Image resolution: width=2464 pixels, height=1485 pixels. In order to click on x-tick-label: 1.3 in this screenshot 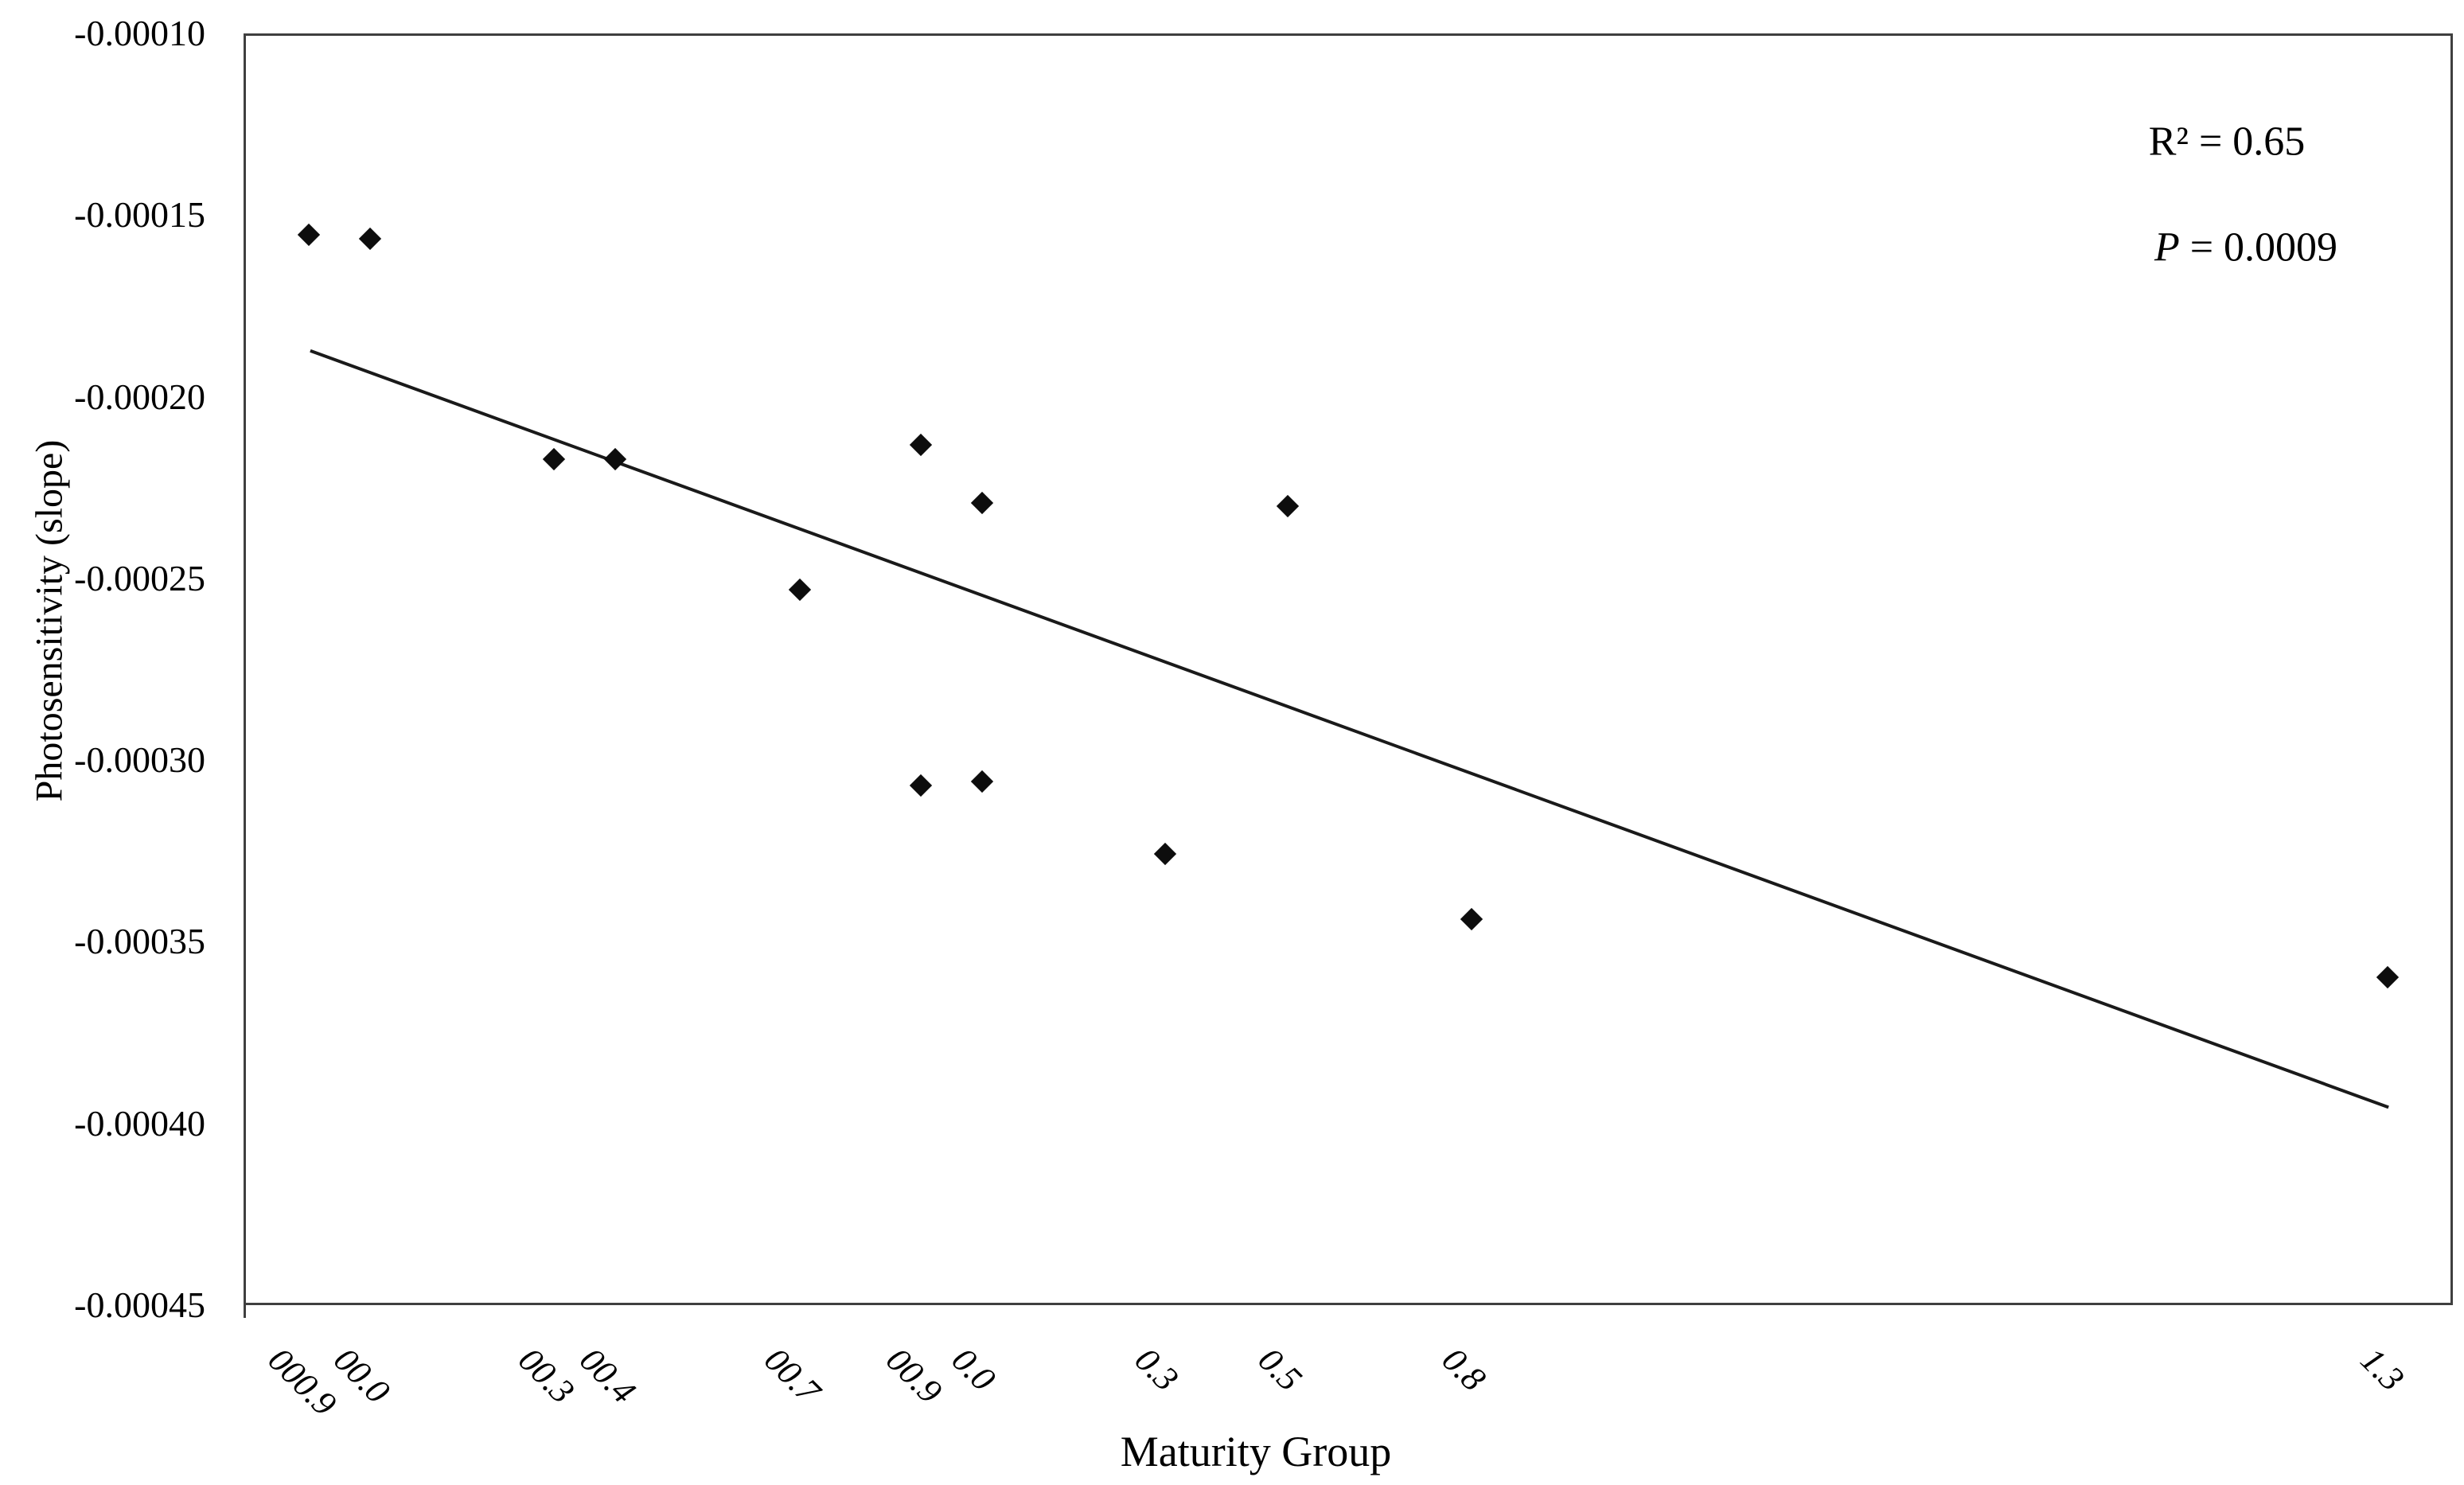, I will do `click(2382, 1369)`.